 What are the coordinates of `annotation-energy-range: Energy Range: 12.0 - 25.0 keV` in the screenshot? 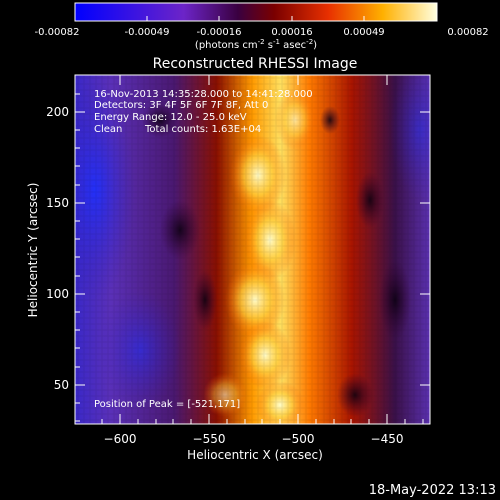 It's located at (170, 117).